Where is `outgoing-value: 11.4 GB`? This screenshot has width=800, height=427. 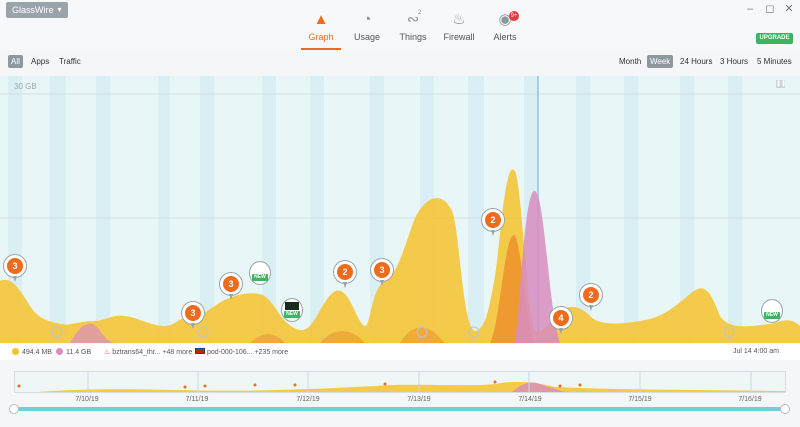
outgoing-value: 11.4 GB is located at coordinates (79, 352).